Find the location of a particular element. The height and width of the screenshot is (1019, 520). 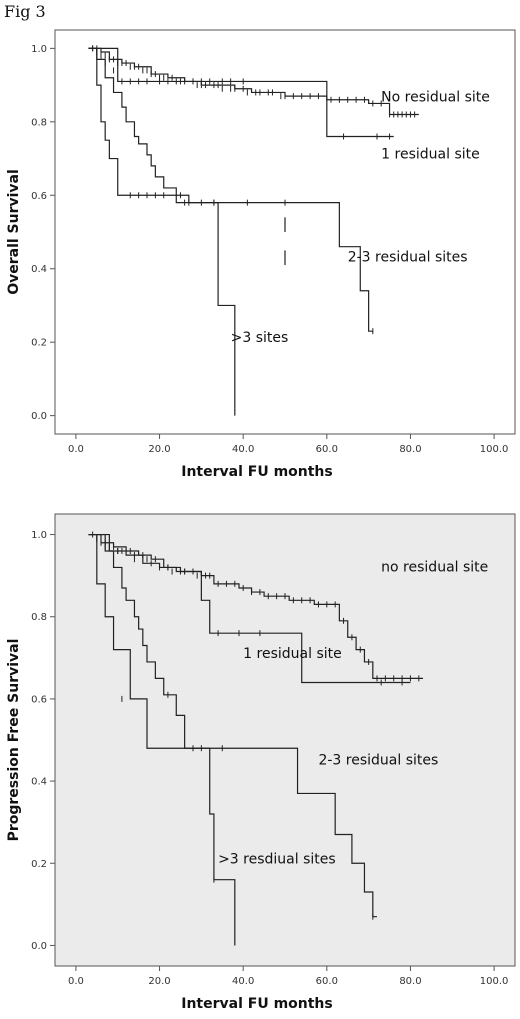

series-label: >3 resdiual sites is located at coordinates (277, 859).